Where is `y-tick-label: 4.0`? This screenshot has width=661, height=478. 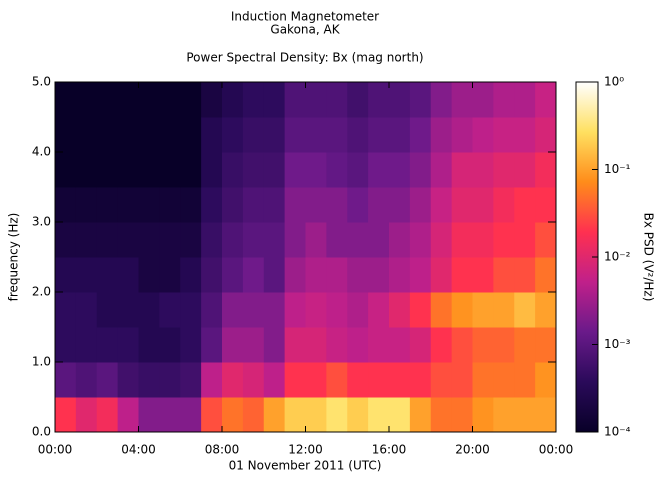 y-tick-label: 4.0 is located at coordinates (41, 152).